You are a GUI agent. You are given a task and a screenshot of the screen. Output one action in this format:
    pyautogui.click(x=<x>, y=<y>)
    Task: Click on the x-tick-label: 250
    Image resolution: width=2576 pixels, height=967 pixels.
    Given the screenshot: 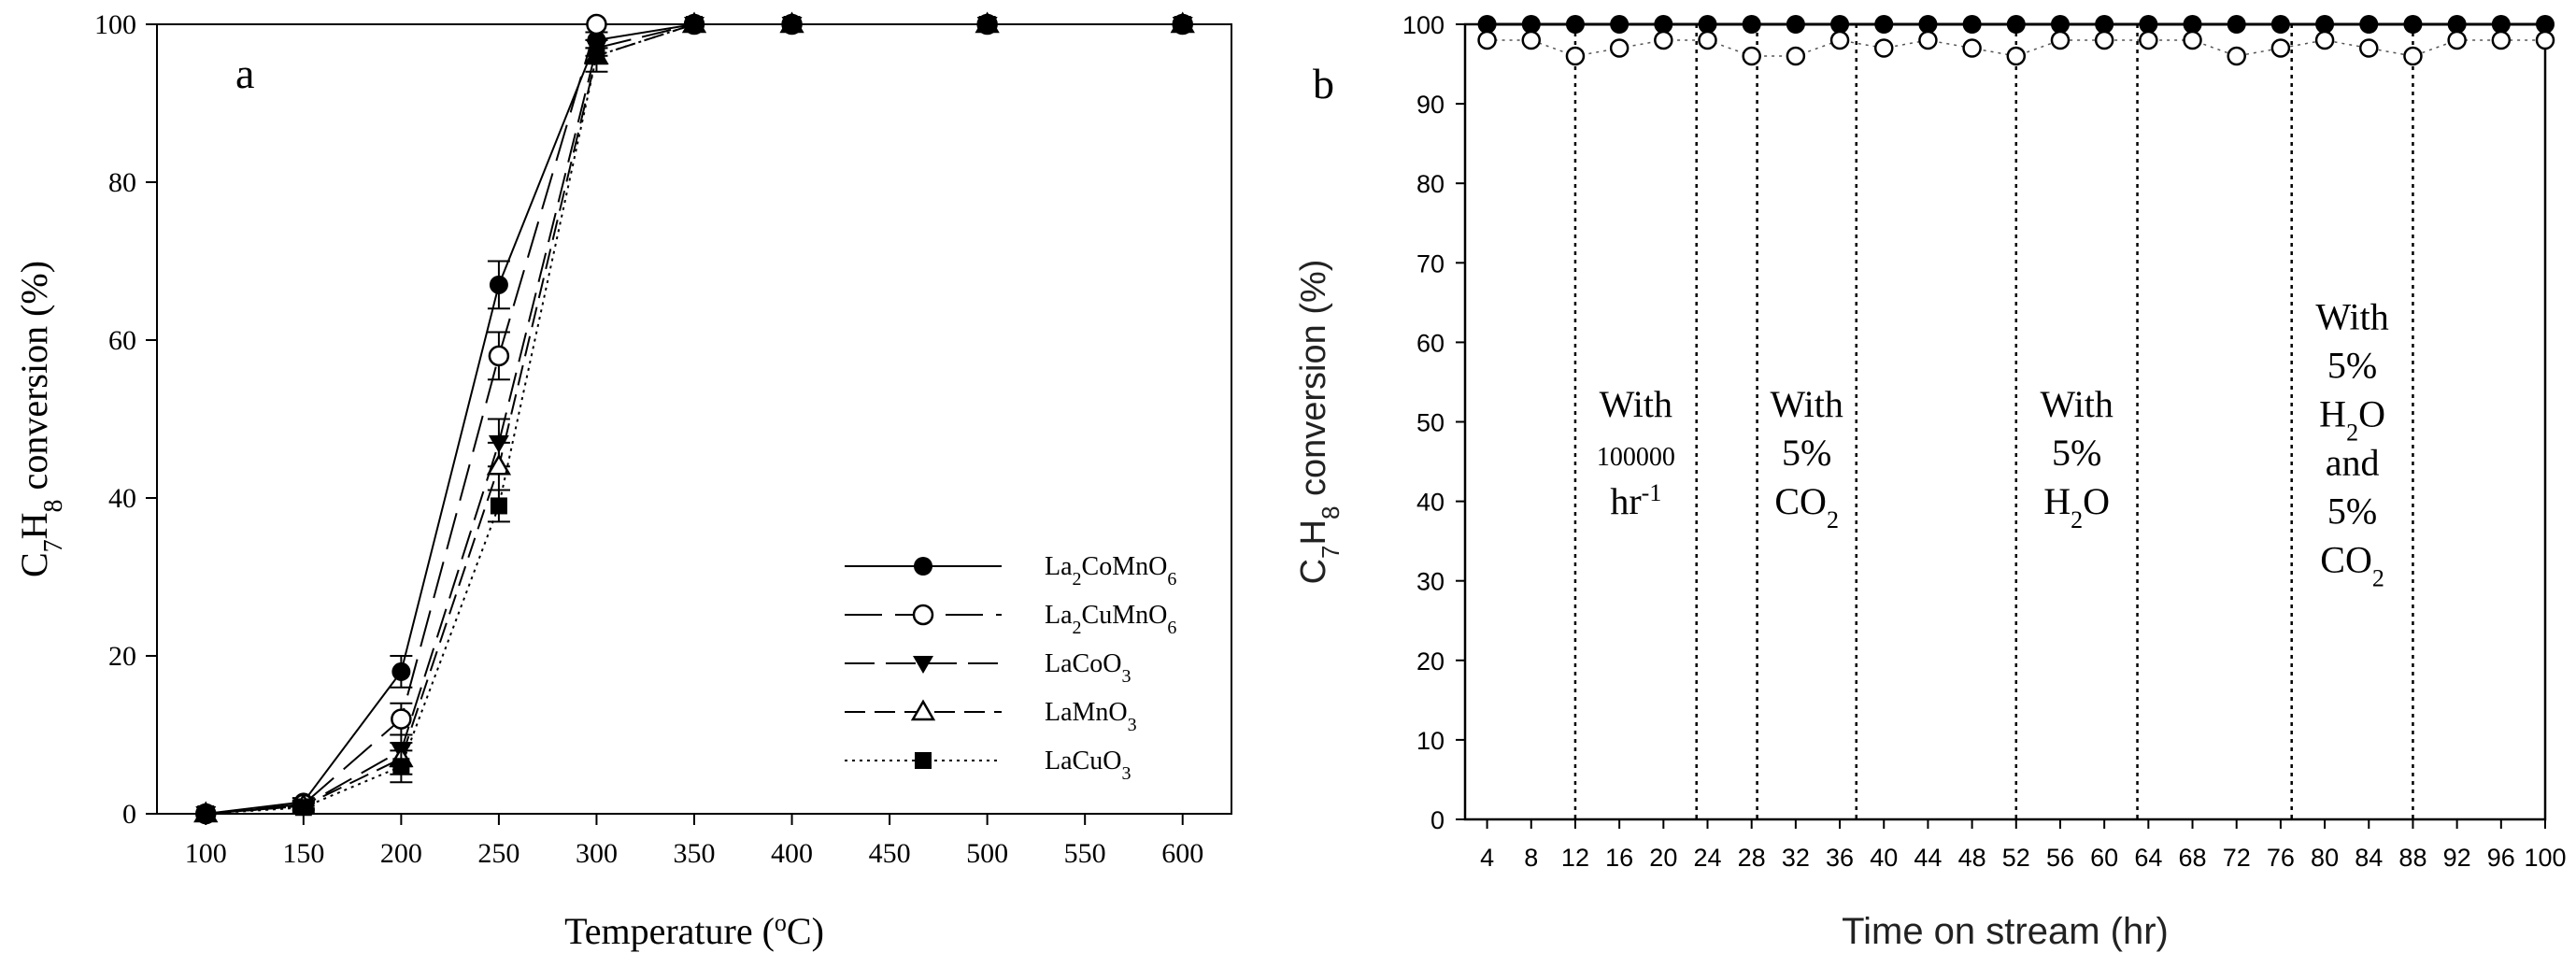 What is the action you would take?
    pyautogui.click(x=498, y=854)
    